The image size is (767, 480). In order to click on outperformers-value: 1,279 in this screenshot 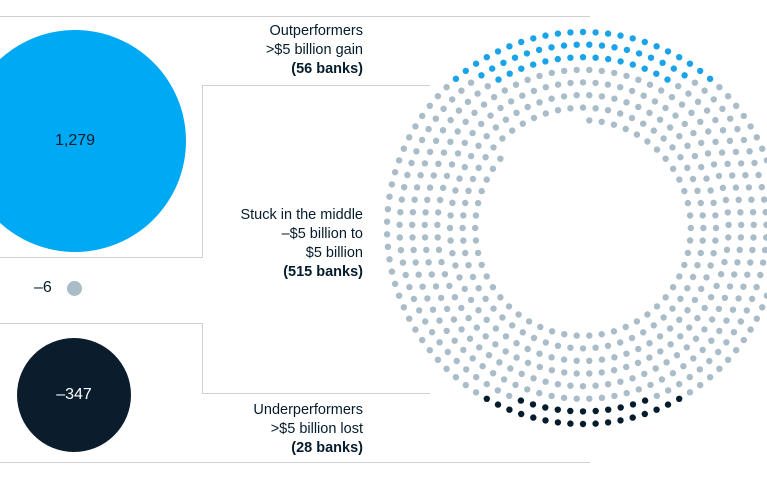, I will do `click(75, 140)`.